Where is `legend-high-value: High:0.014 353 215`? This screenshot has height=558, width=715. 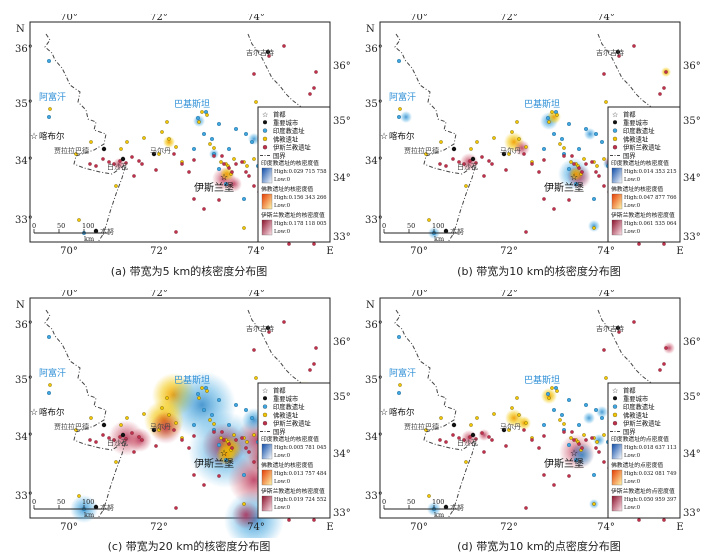
legend-high-value: High:0.014 353 215 is located at coordinates (650, 172).